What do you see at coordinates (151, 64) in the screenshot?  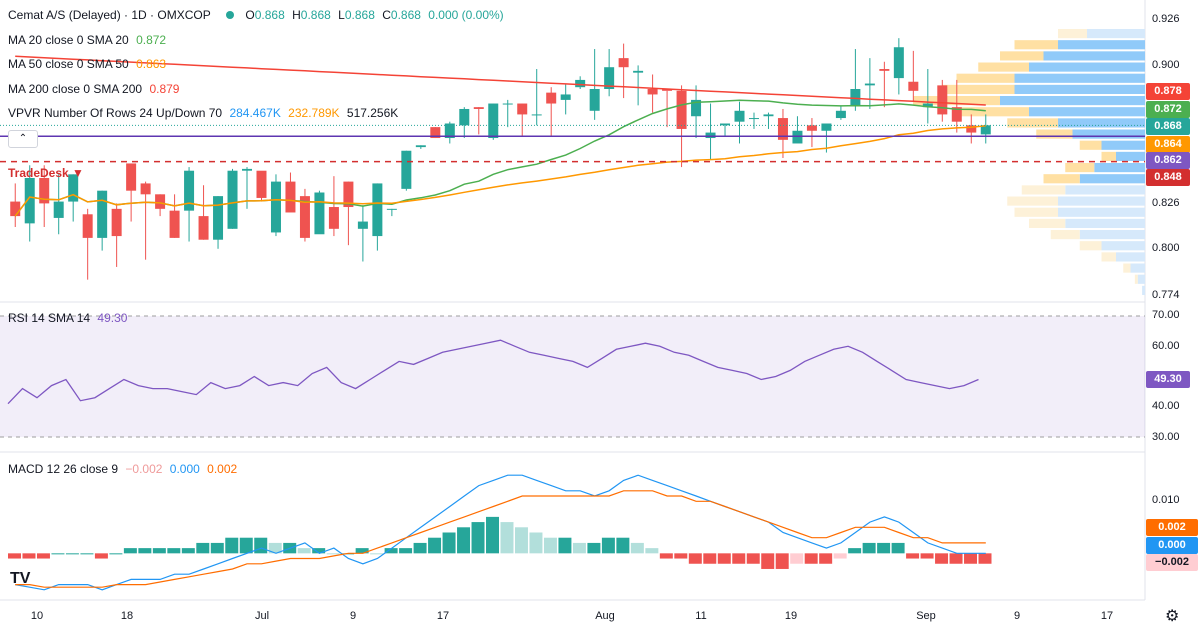 I see `ma50-value: 0.863` at bounding box center [151, 64].